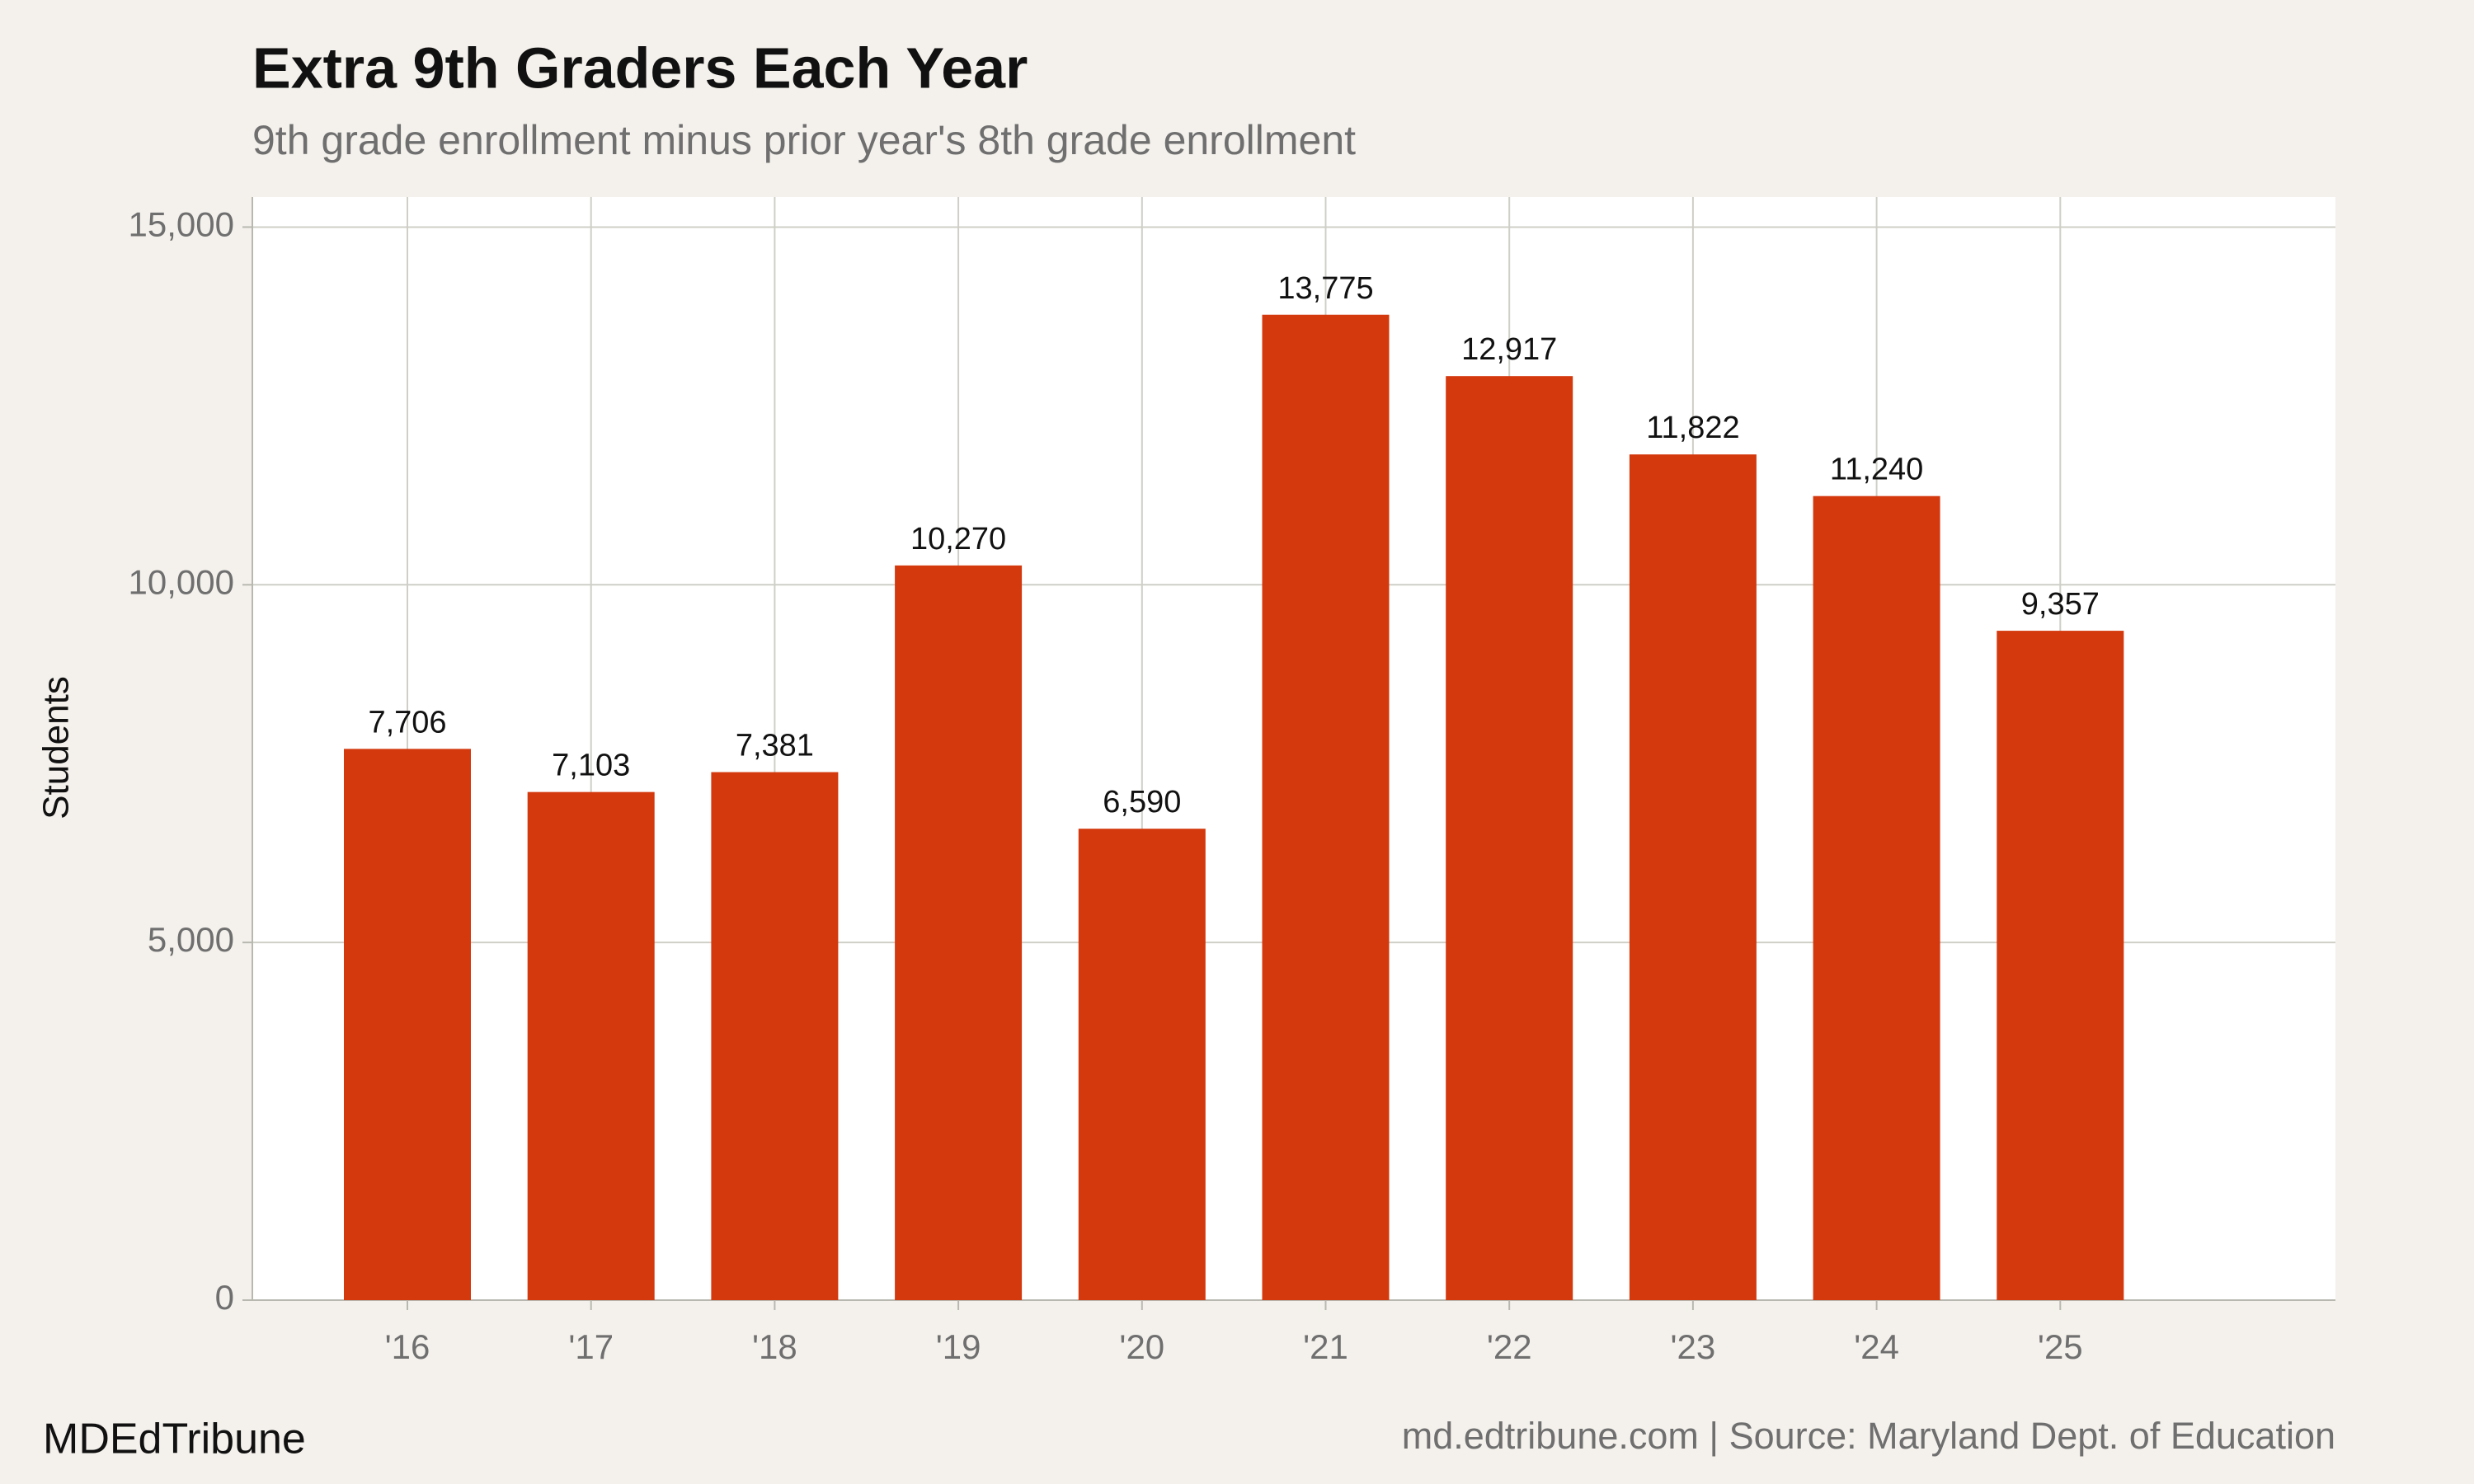 This screenshot has width=2474, height=1484. What do you see at coordinates (1693, 1346) in the screenshot?
I see `x-tick-label: '23` at bounding box center [1693, 1346].